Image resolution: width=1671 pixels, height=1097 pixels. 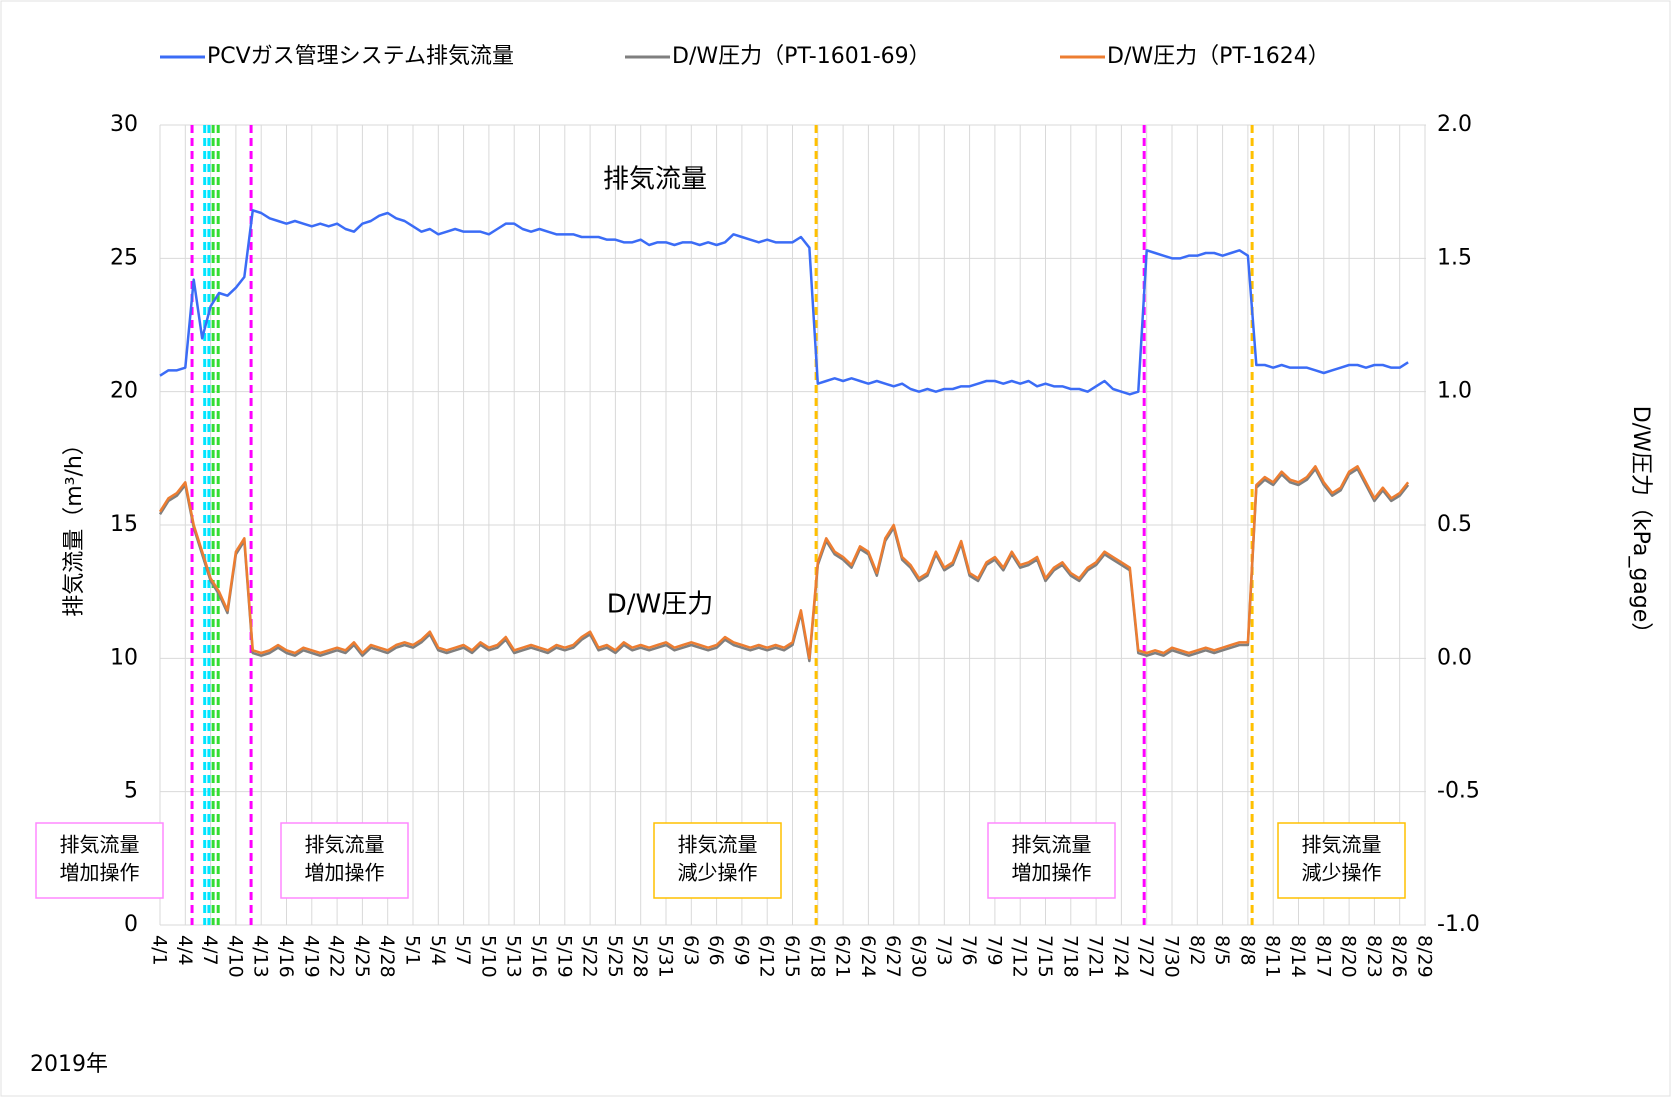 I want to click on y-axis-label: 排気流量（m³/h）, so click(x=74, y=525).